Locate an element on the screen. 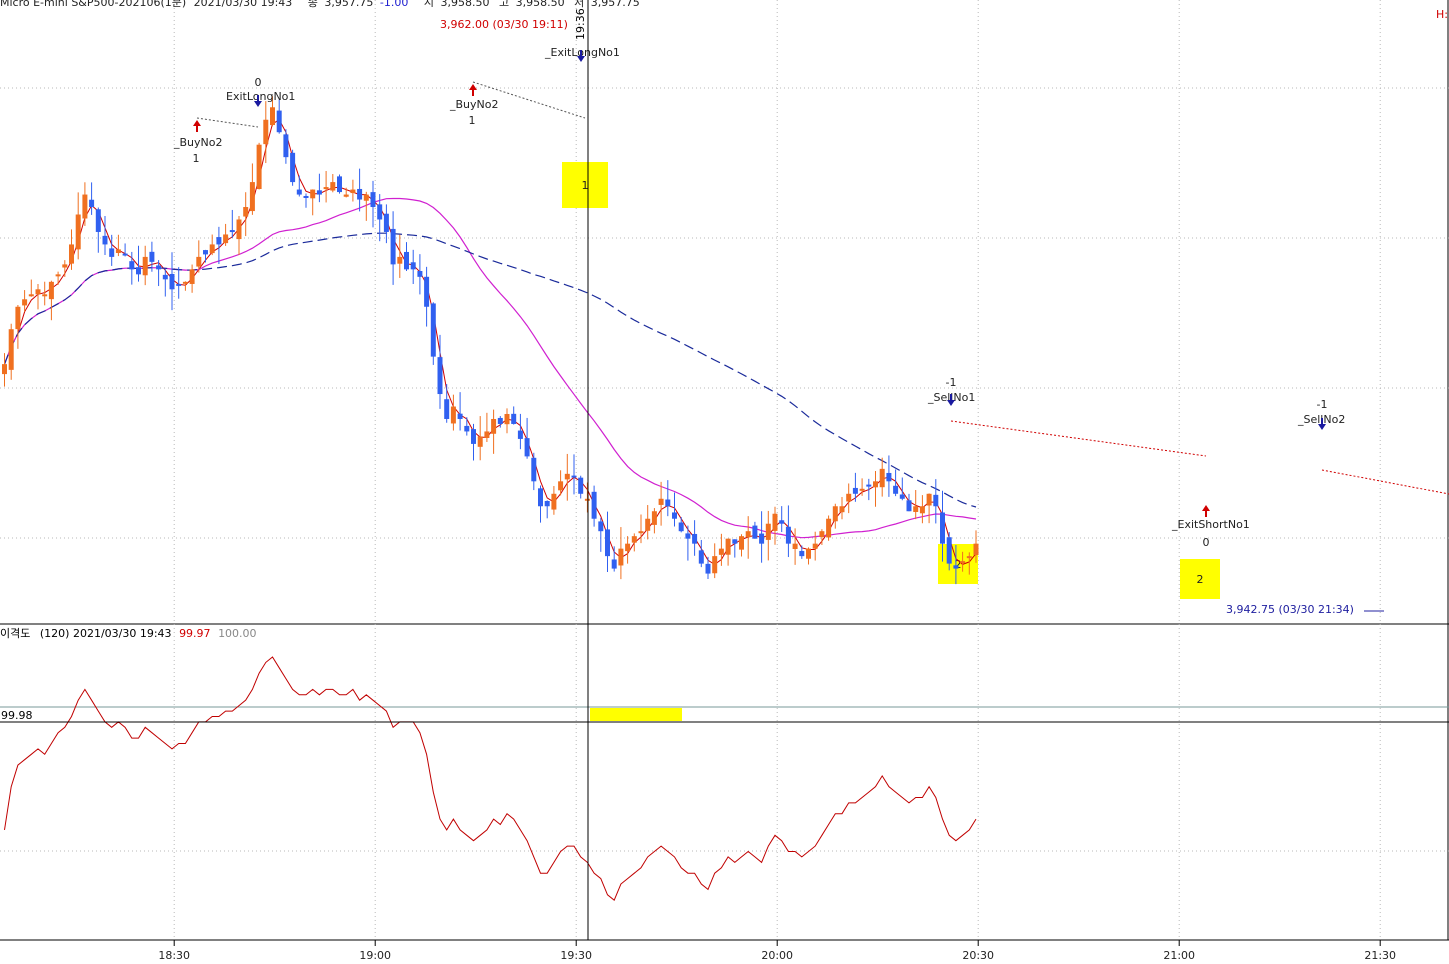 The image size is (1449, 964). header-right-label: H: is located at coordinates (1442, 14).